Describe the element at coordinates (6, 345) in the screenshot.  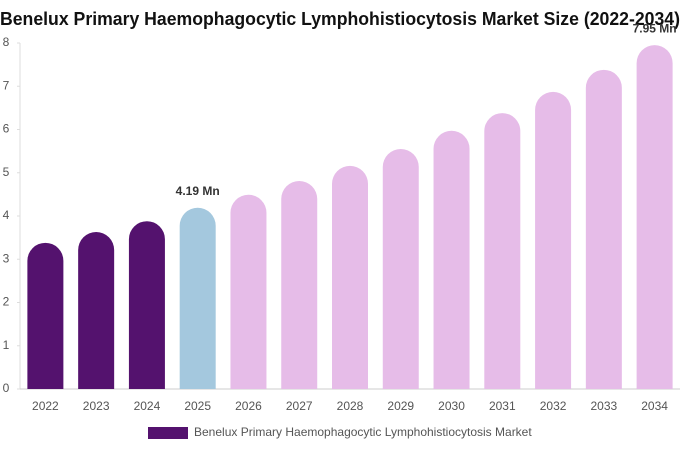
I see `y-tick-label: 1` at that location.